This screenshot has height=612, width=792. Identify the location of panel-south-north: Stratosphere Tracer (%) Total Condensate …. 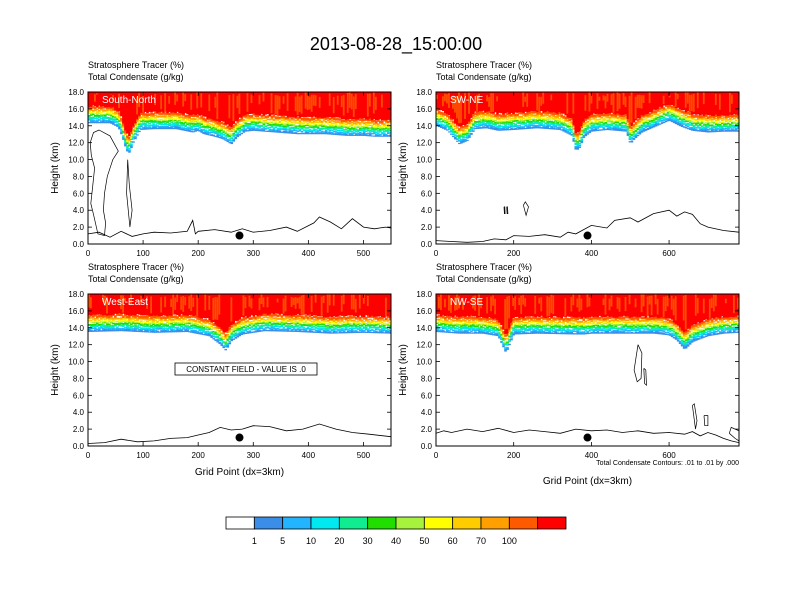
(221, 159).